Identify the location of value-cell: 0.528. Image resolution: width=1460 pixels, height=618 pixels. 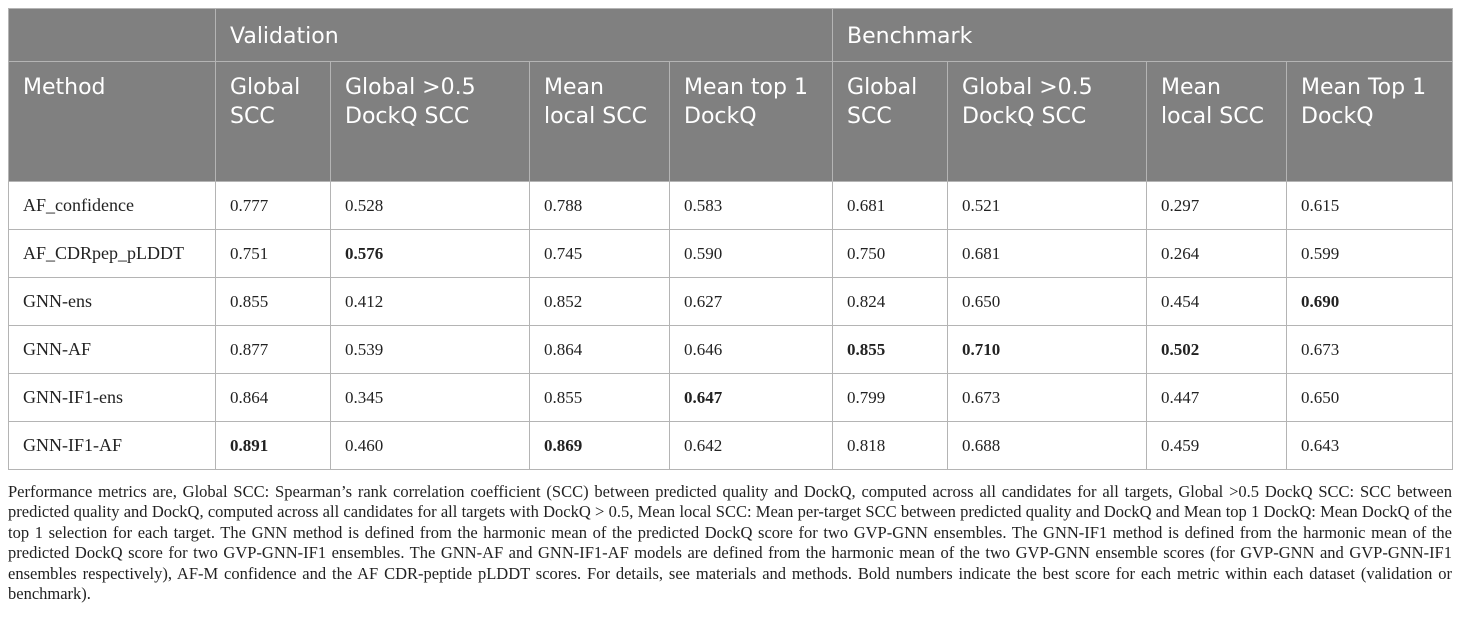
(430, 205).